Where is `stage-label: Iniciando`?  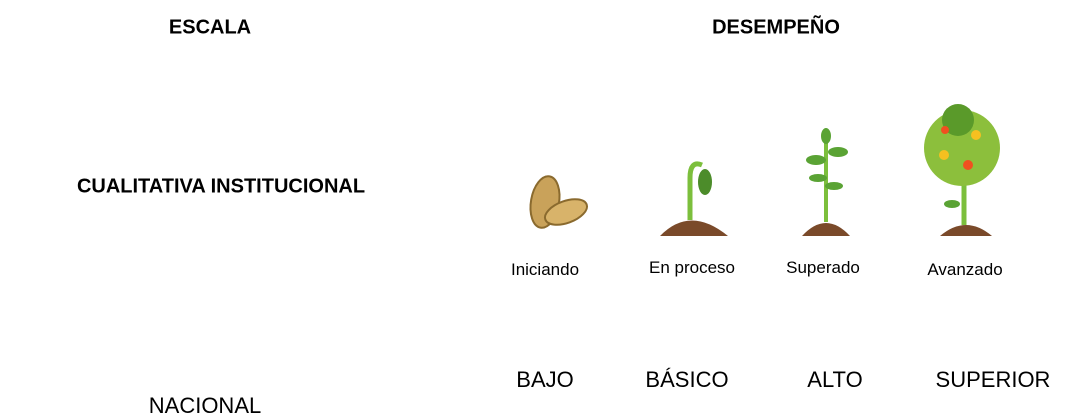 stage-label: Iniciando is located at coordinates (545, 269).